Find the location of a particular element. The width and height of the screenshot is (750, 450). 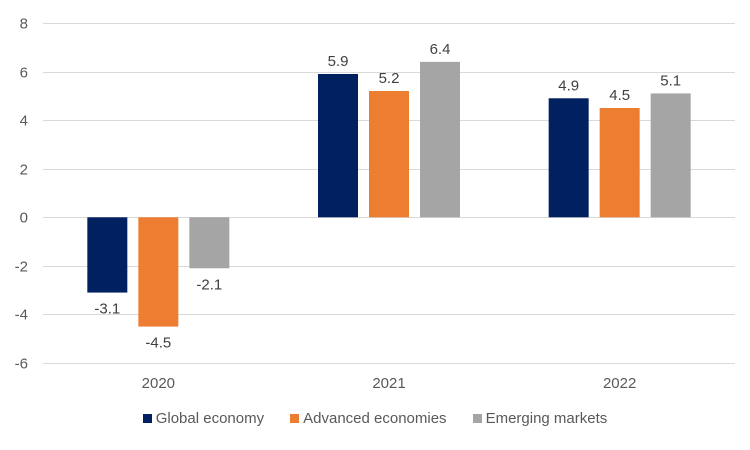

y-tick-label: 2 is located at coordinates (24, 170).